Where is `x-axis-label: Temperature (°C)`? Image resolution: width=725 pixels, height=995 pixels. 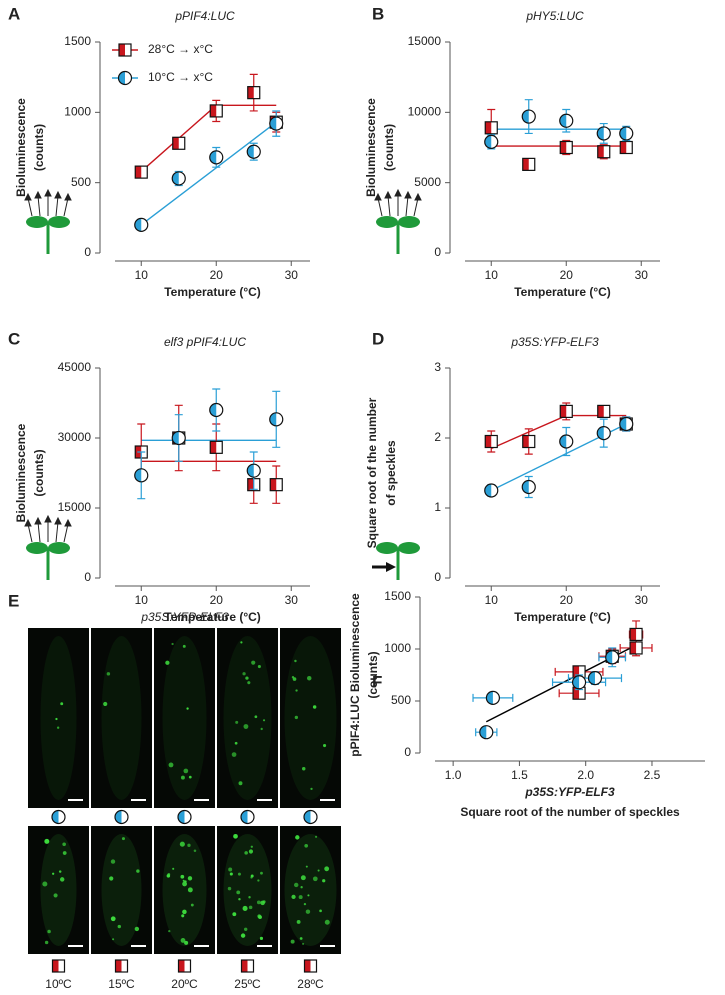
x-axis-label: Temperature (°C) is located at coordinates (562, 617).